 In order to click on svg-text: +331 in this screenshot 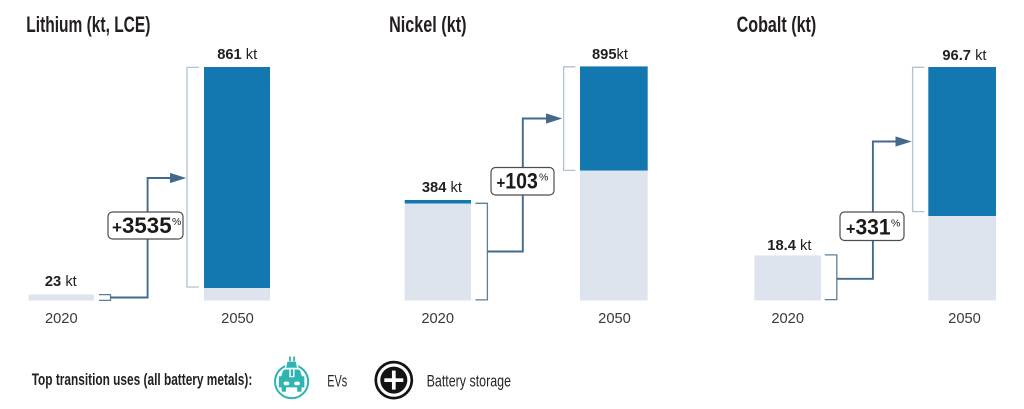, I will do `click(868, 227)`.